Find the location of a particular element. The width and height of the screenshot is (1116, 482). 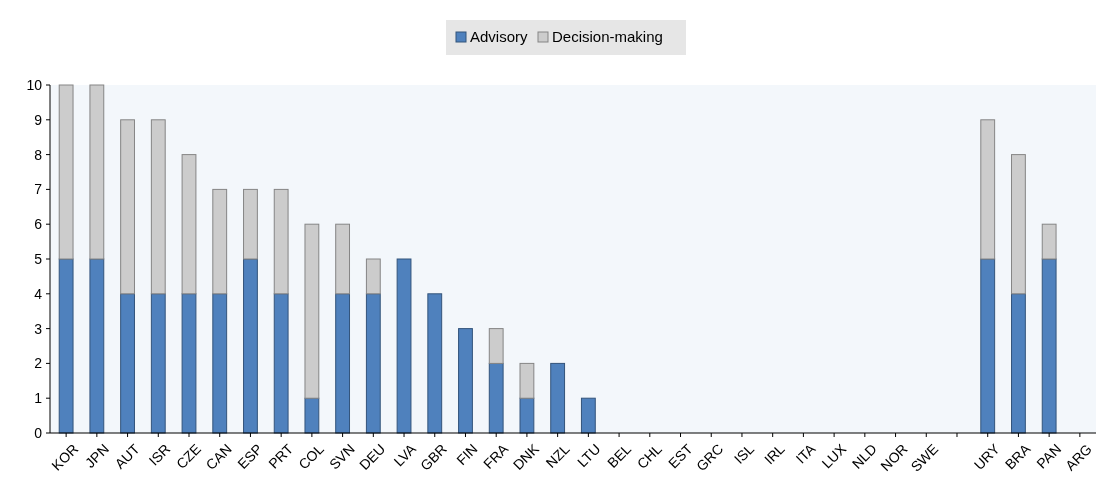

y-tick-label: 7 is located at coordinates (38, 189).